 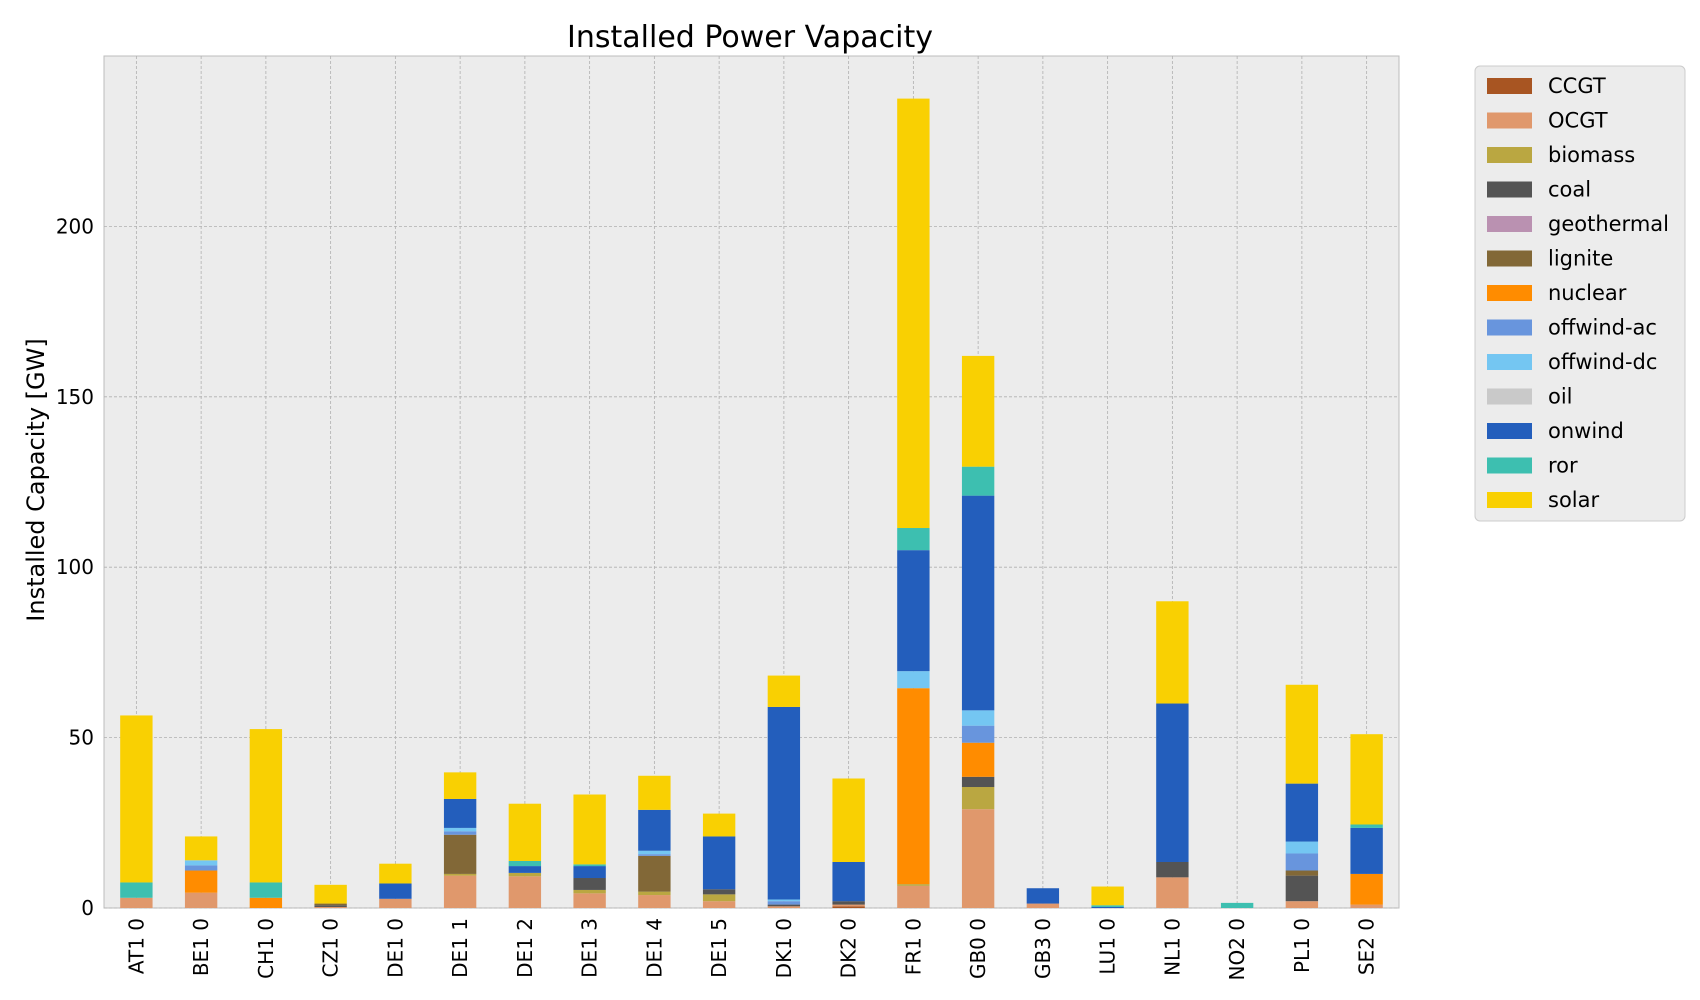 I want to click on legend-label: nuclear, so click(x=1587, y=293).